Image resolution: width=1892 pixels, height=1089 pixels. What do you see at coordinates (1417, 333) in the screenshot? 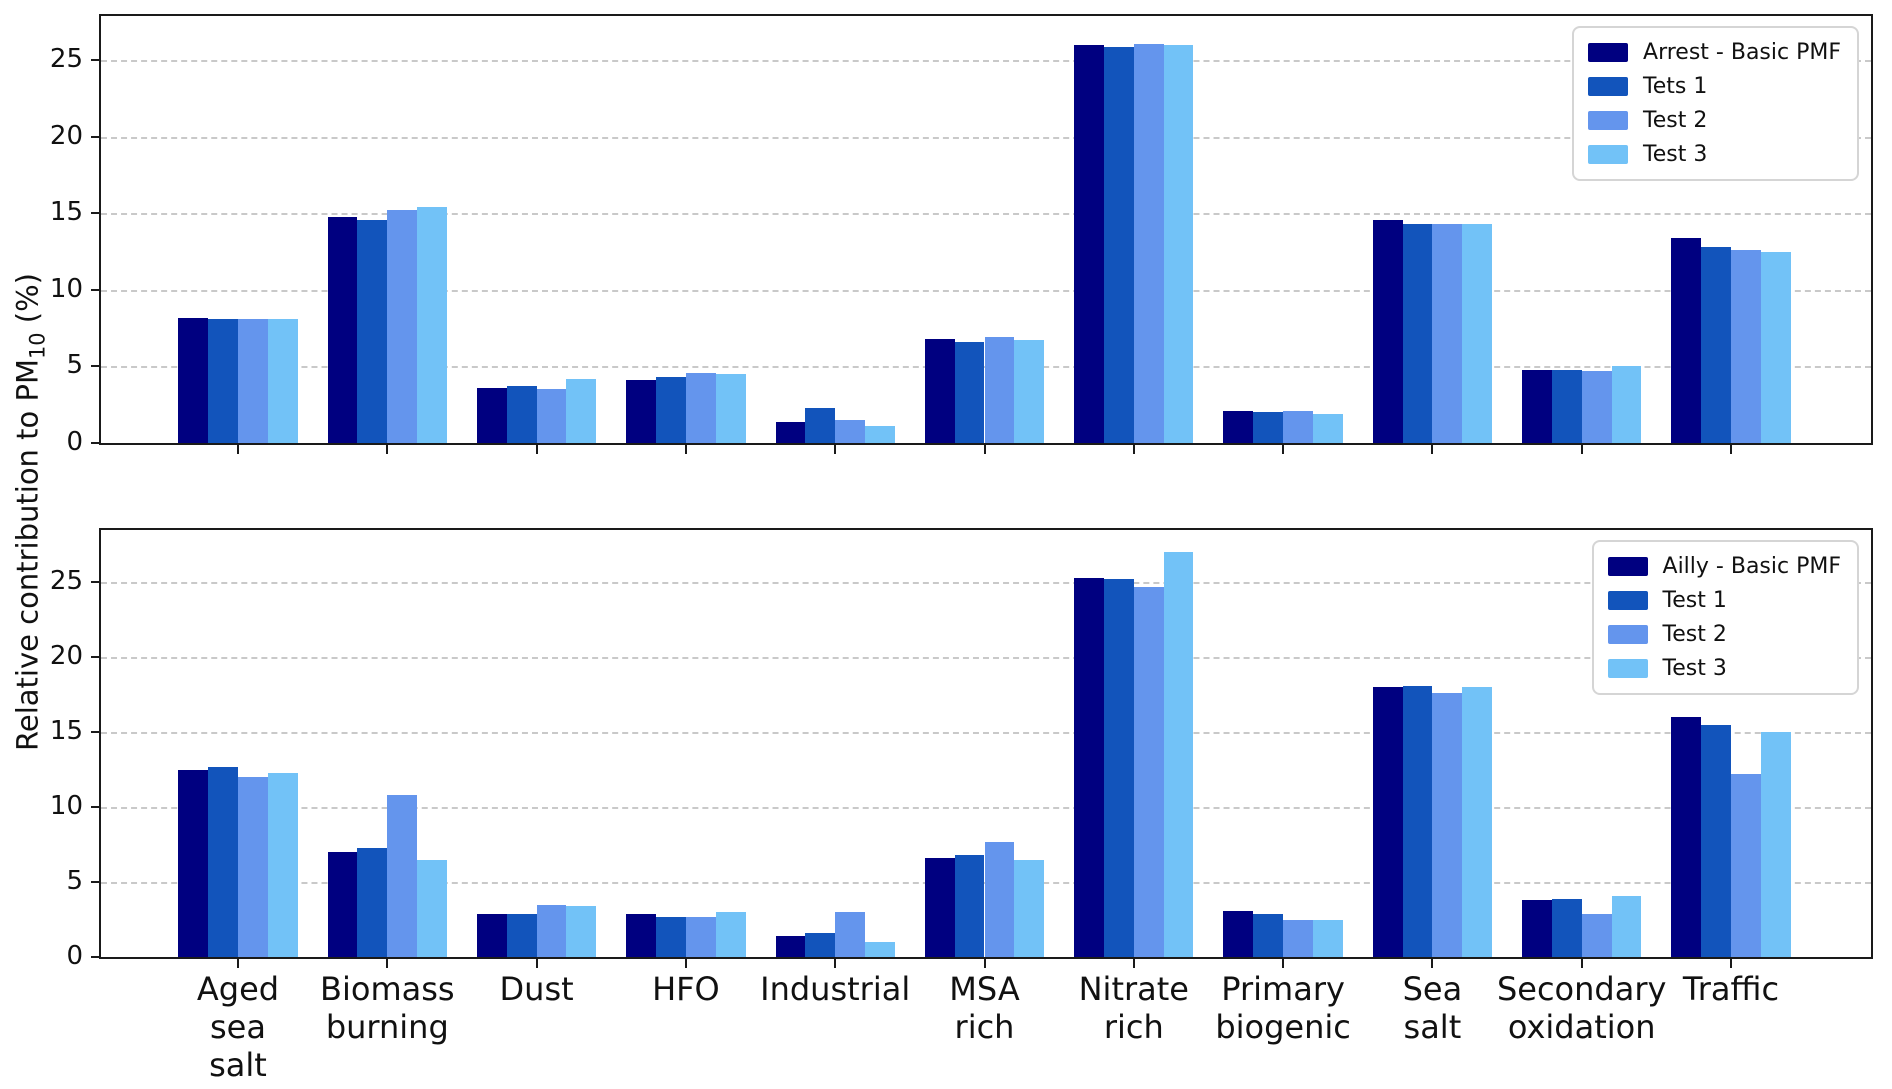
I see `bar-top-series2-cat9` at bounding box center [1417, 333].